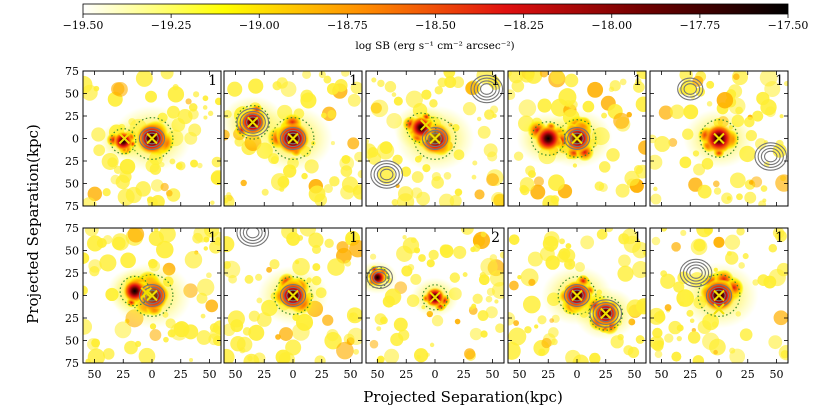 The height and width of the screenshot is (415, 830). What do you see at coordinates (788, 25) in the screenshot?
I see `colorbar-tick-label: −17.50` at bounding box center [788, 25].